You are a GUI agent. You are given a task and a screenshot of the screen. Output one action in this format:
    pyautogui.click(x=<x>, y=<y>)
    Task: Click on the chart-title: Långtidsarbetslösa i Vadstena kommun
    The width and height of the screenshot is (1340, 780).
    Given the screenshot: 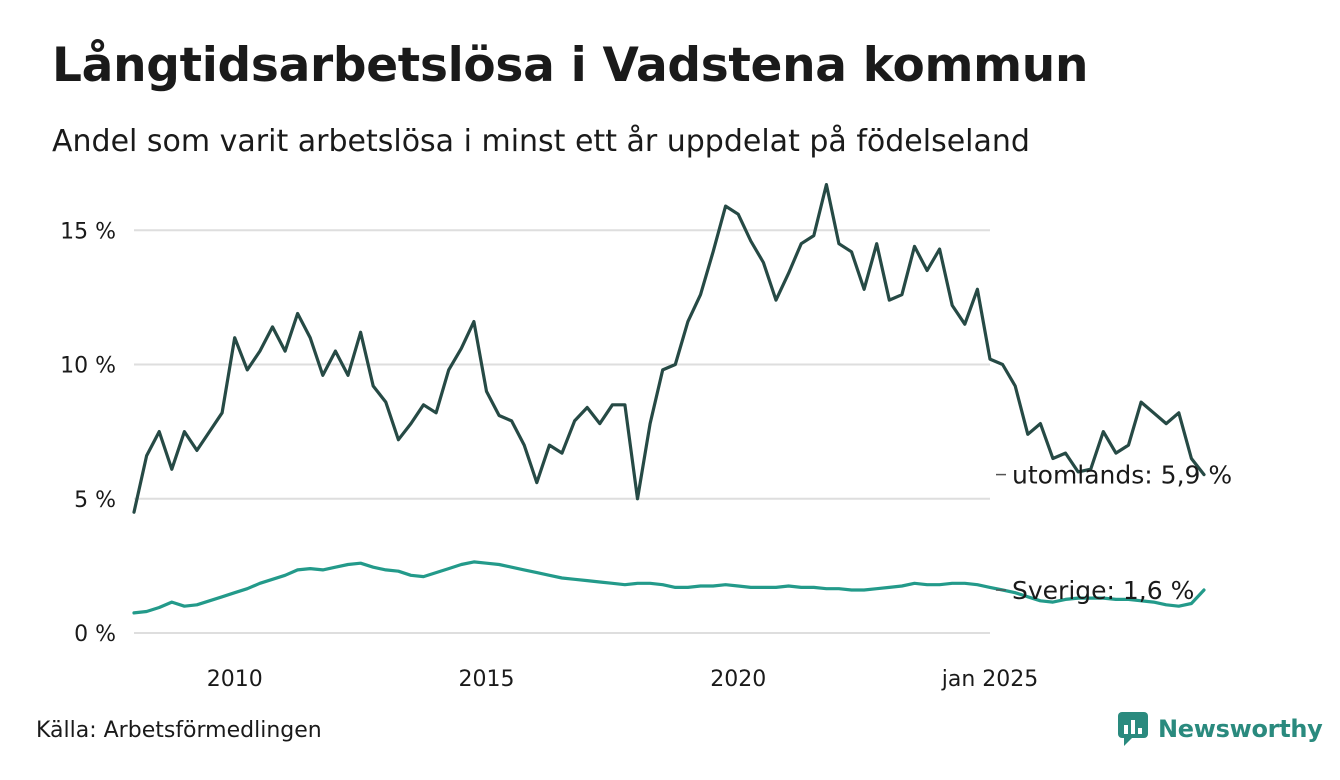 What is the action you would take?
    pyautogui.click(x=570, y=65)
    